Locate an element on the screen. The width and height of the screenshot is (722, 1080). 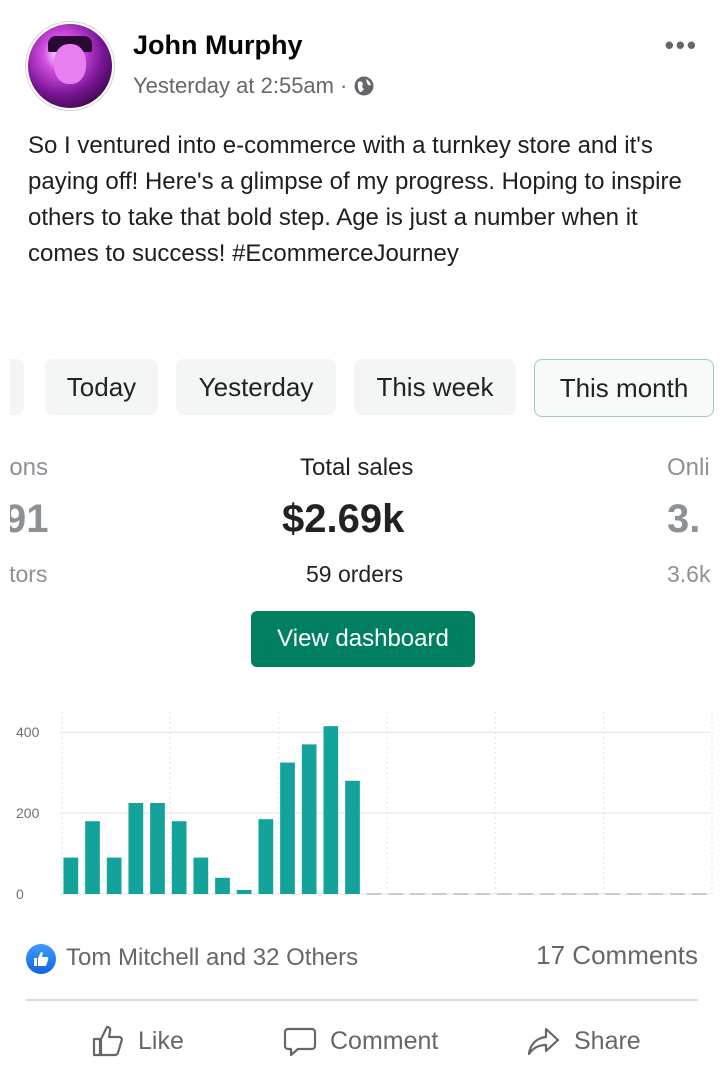
orders-count: 59 orders is located at coordinates (355, 574).